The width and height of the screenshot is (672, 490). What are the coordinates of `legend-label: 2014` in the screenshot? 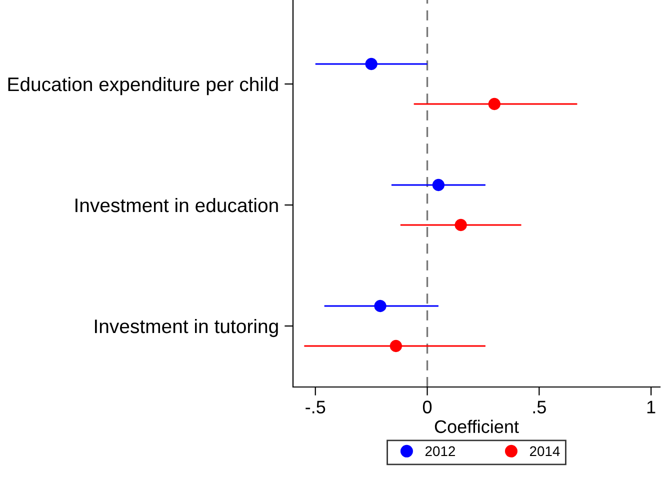 It's located at (545, 451).